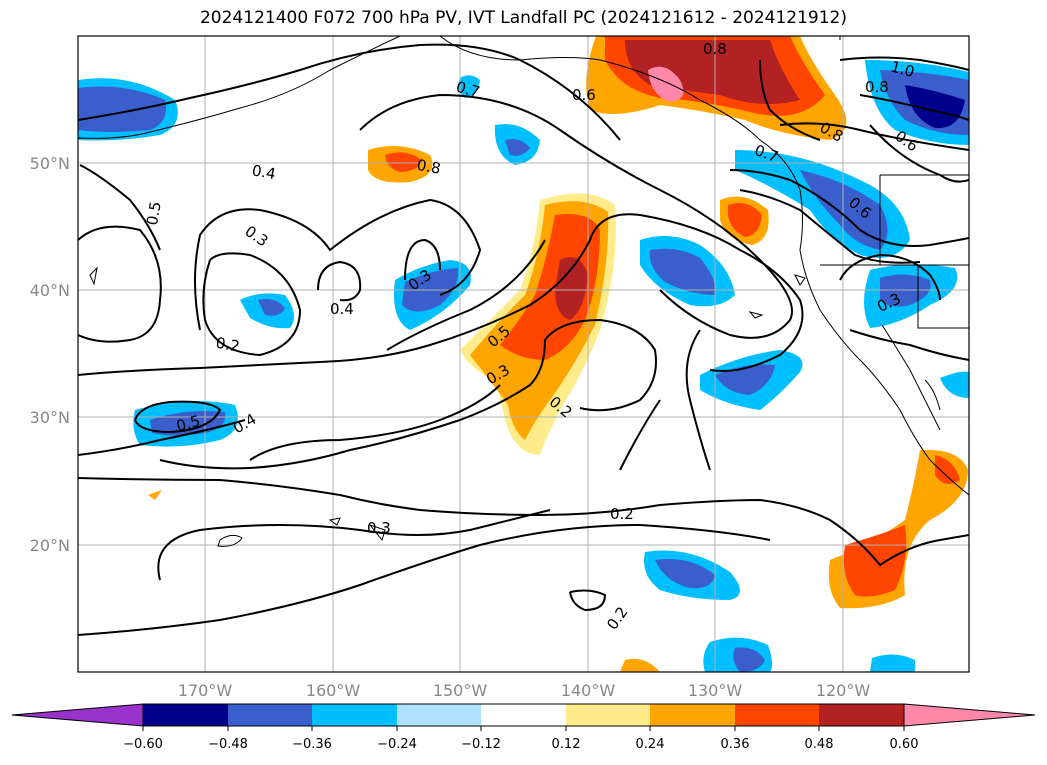  What do you see at coordinates (481, 744) in the screenshot?
I see `colorbar-tick-label: −0.12` at bounding box center [481, 744].